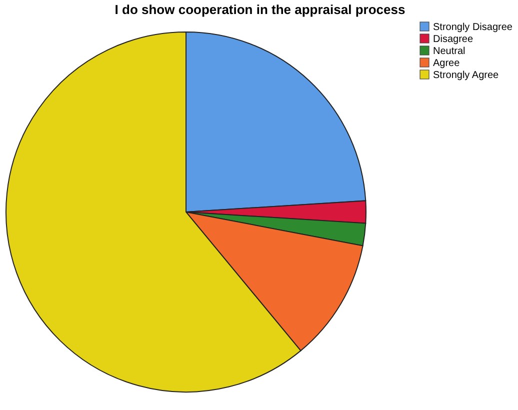 Image resolution: width=518 pixels, height=410 pixels. Describe the element at coordinates (453, 39) in the screenshot. I see `legend-label: Disagree` at that location.